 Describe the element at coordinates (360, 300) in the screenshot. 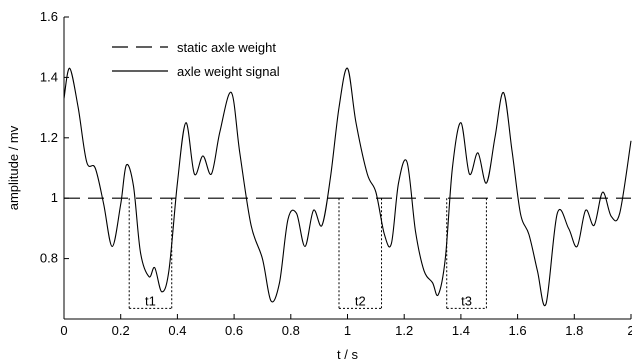

I see `interval-label: t2` at that location.